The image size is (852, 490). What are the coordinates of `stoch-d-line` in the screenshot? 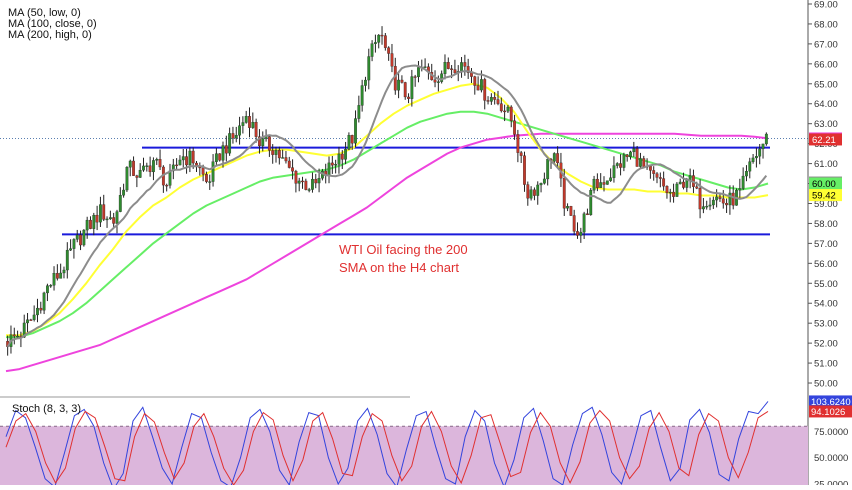 It's located at (387, 447).